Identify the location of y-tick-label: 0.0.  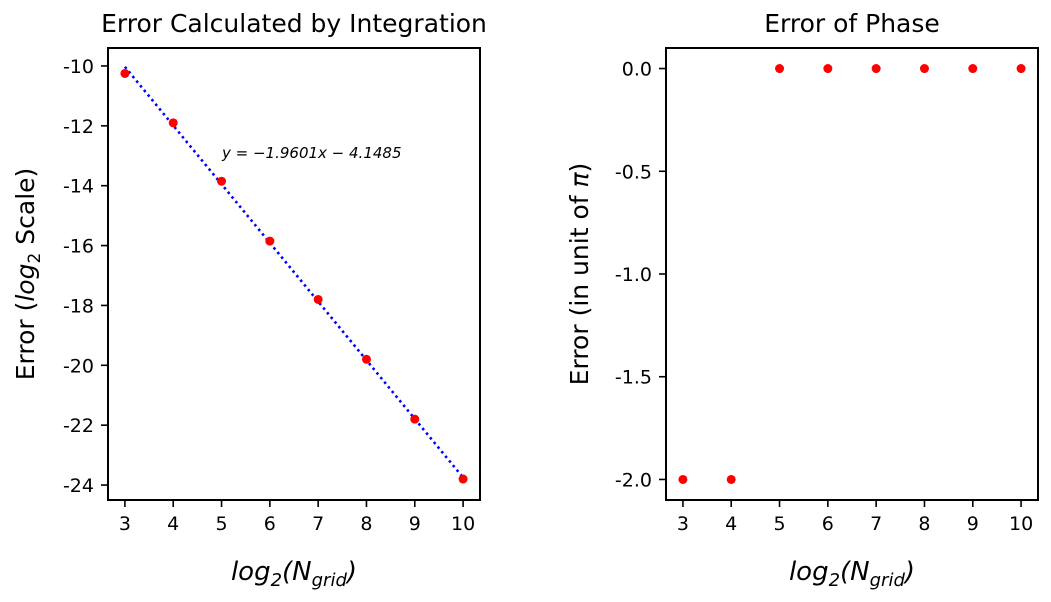
(637, 70).